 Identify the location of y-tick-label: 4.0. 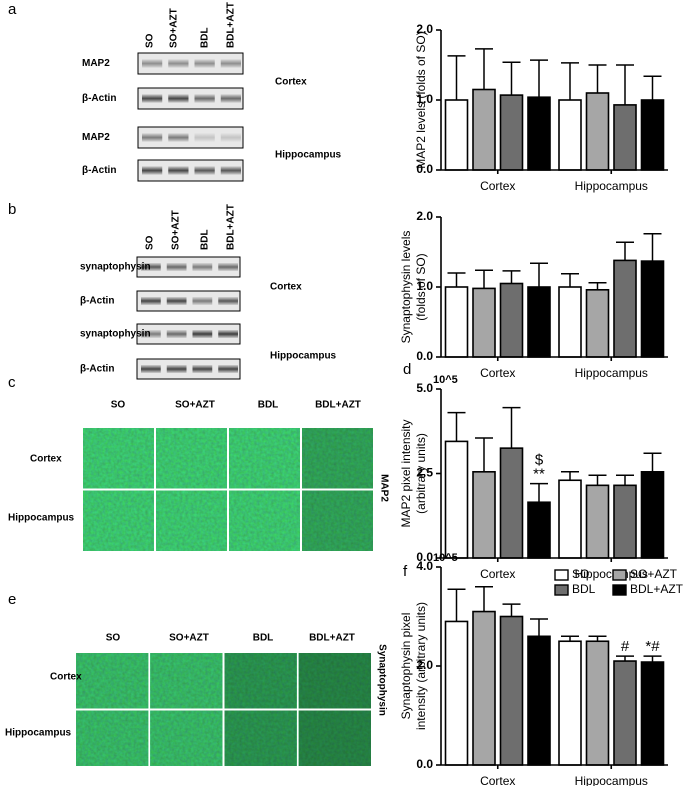
(424, 566).